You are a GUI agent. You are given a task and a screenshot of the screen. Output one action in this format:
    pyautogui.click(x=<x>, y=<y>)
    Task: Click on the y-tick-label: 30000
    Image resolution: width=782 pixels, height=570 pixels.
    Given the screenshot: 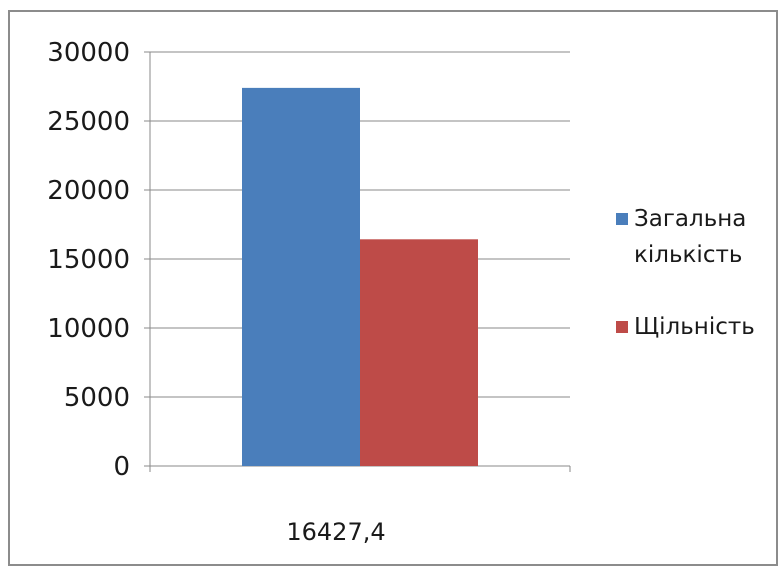 What is the action you would take?
    pyautogui.click(x=88, y=53)
    